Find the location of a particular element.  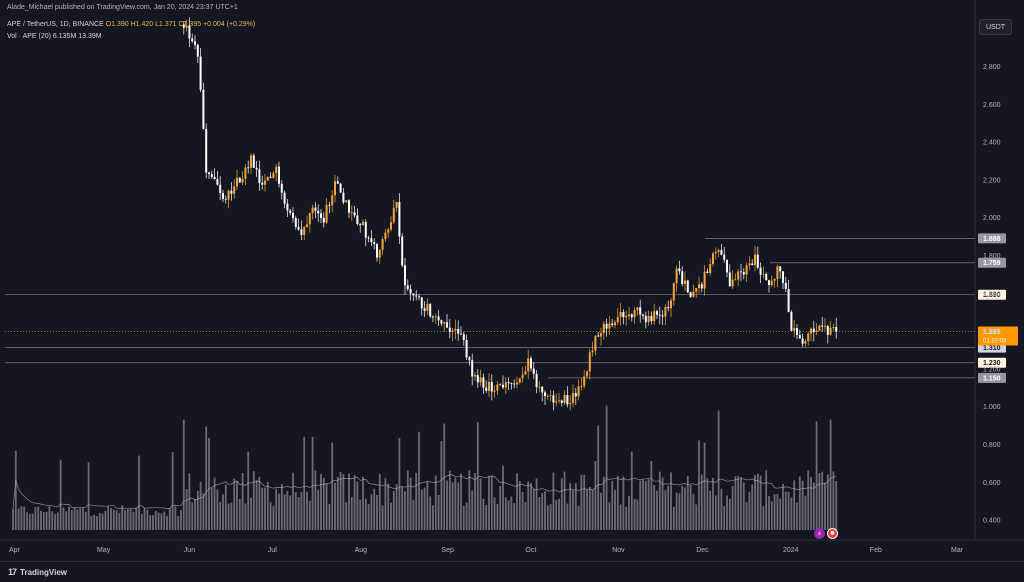

volume-legend: Vol · APE (20) 6.135M 13.39M is located at coordinates (54, 36).